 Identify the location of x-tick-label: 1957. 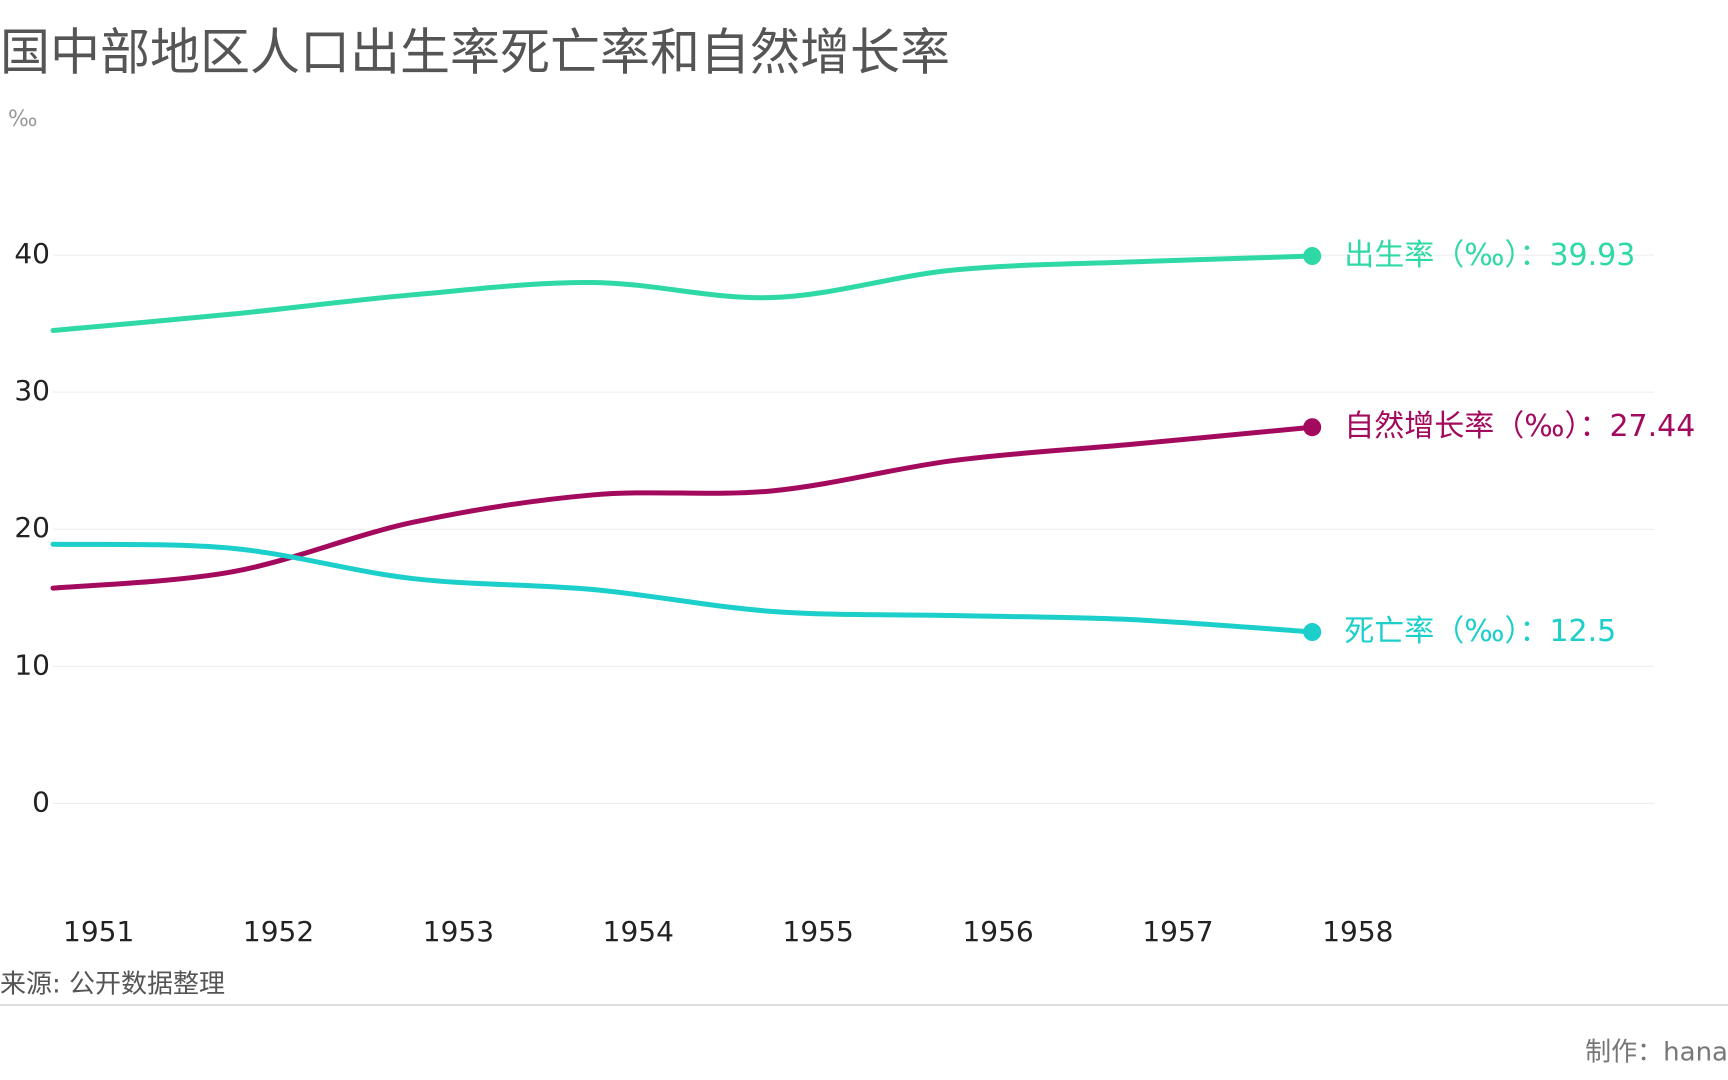
(1177, 931).